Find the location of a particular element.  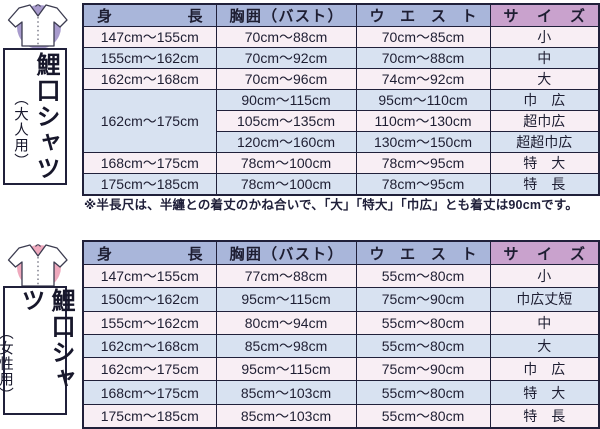

bust-cell: 85cm～98cm is located at coordinates (286, 346).